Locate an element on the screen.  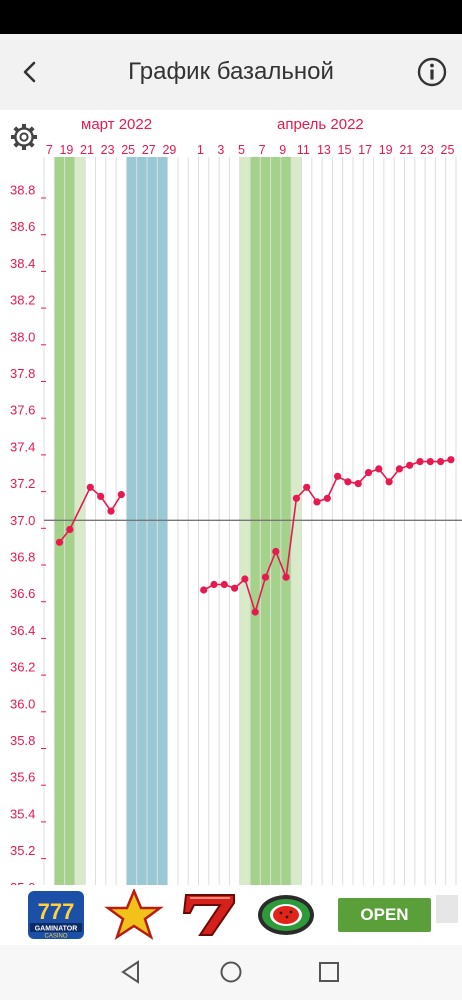
x-tick-label: 29 is located at coordinates (169, 150).